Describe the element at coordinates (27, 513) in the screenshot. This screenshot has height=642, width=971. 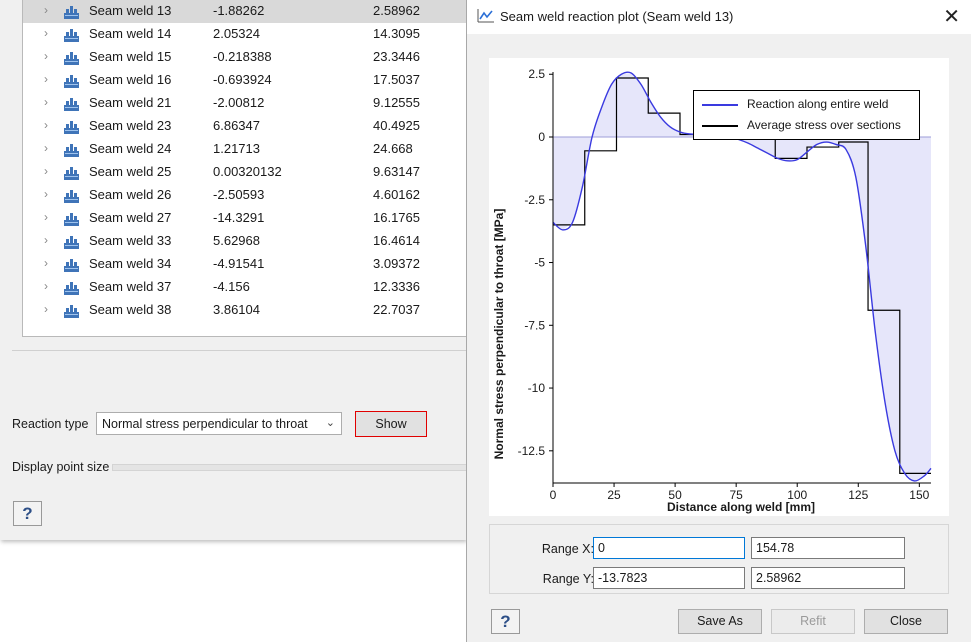
I see `help-button: ?` at that location.